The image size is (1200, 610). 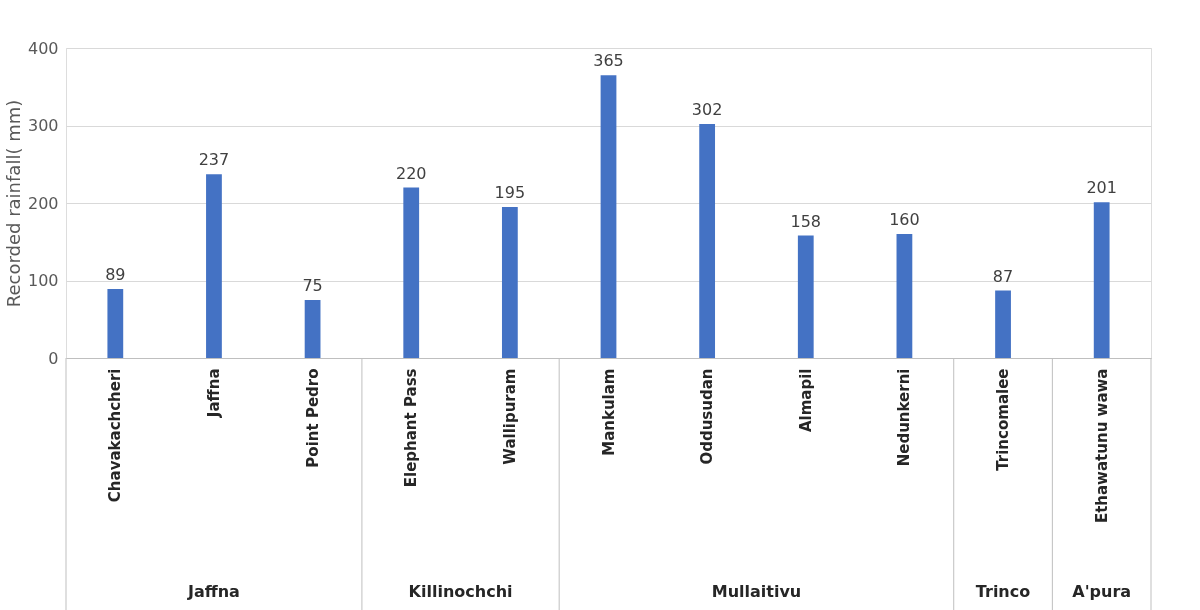 What do you see at coordinates (43, 280) in the screenshot?
I see `y-tick-label: 100` at bounding box center [43, 280].